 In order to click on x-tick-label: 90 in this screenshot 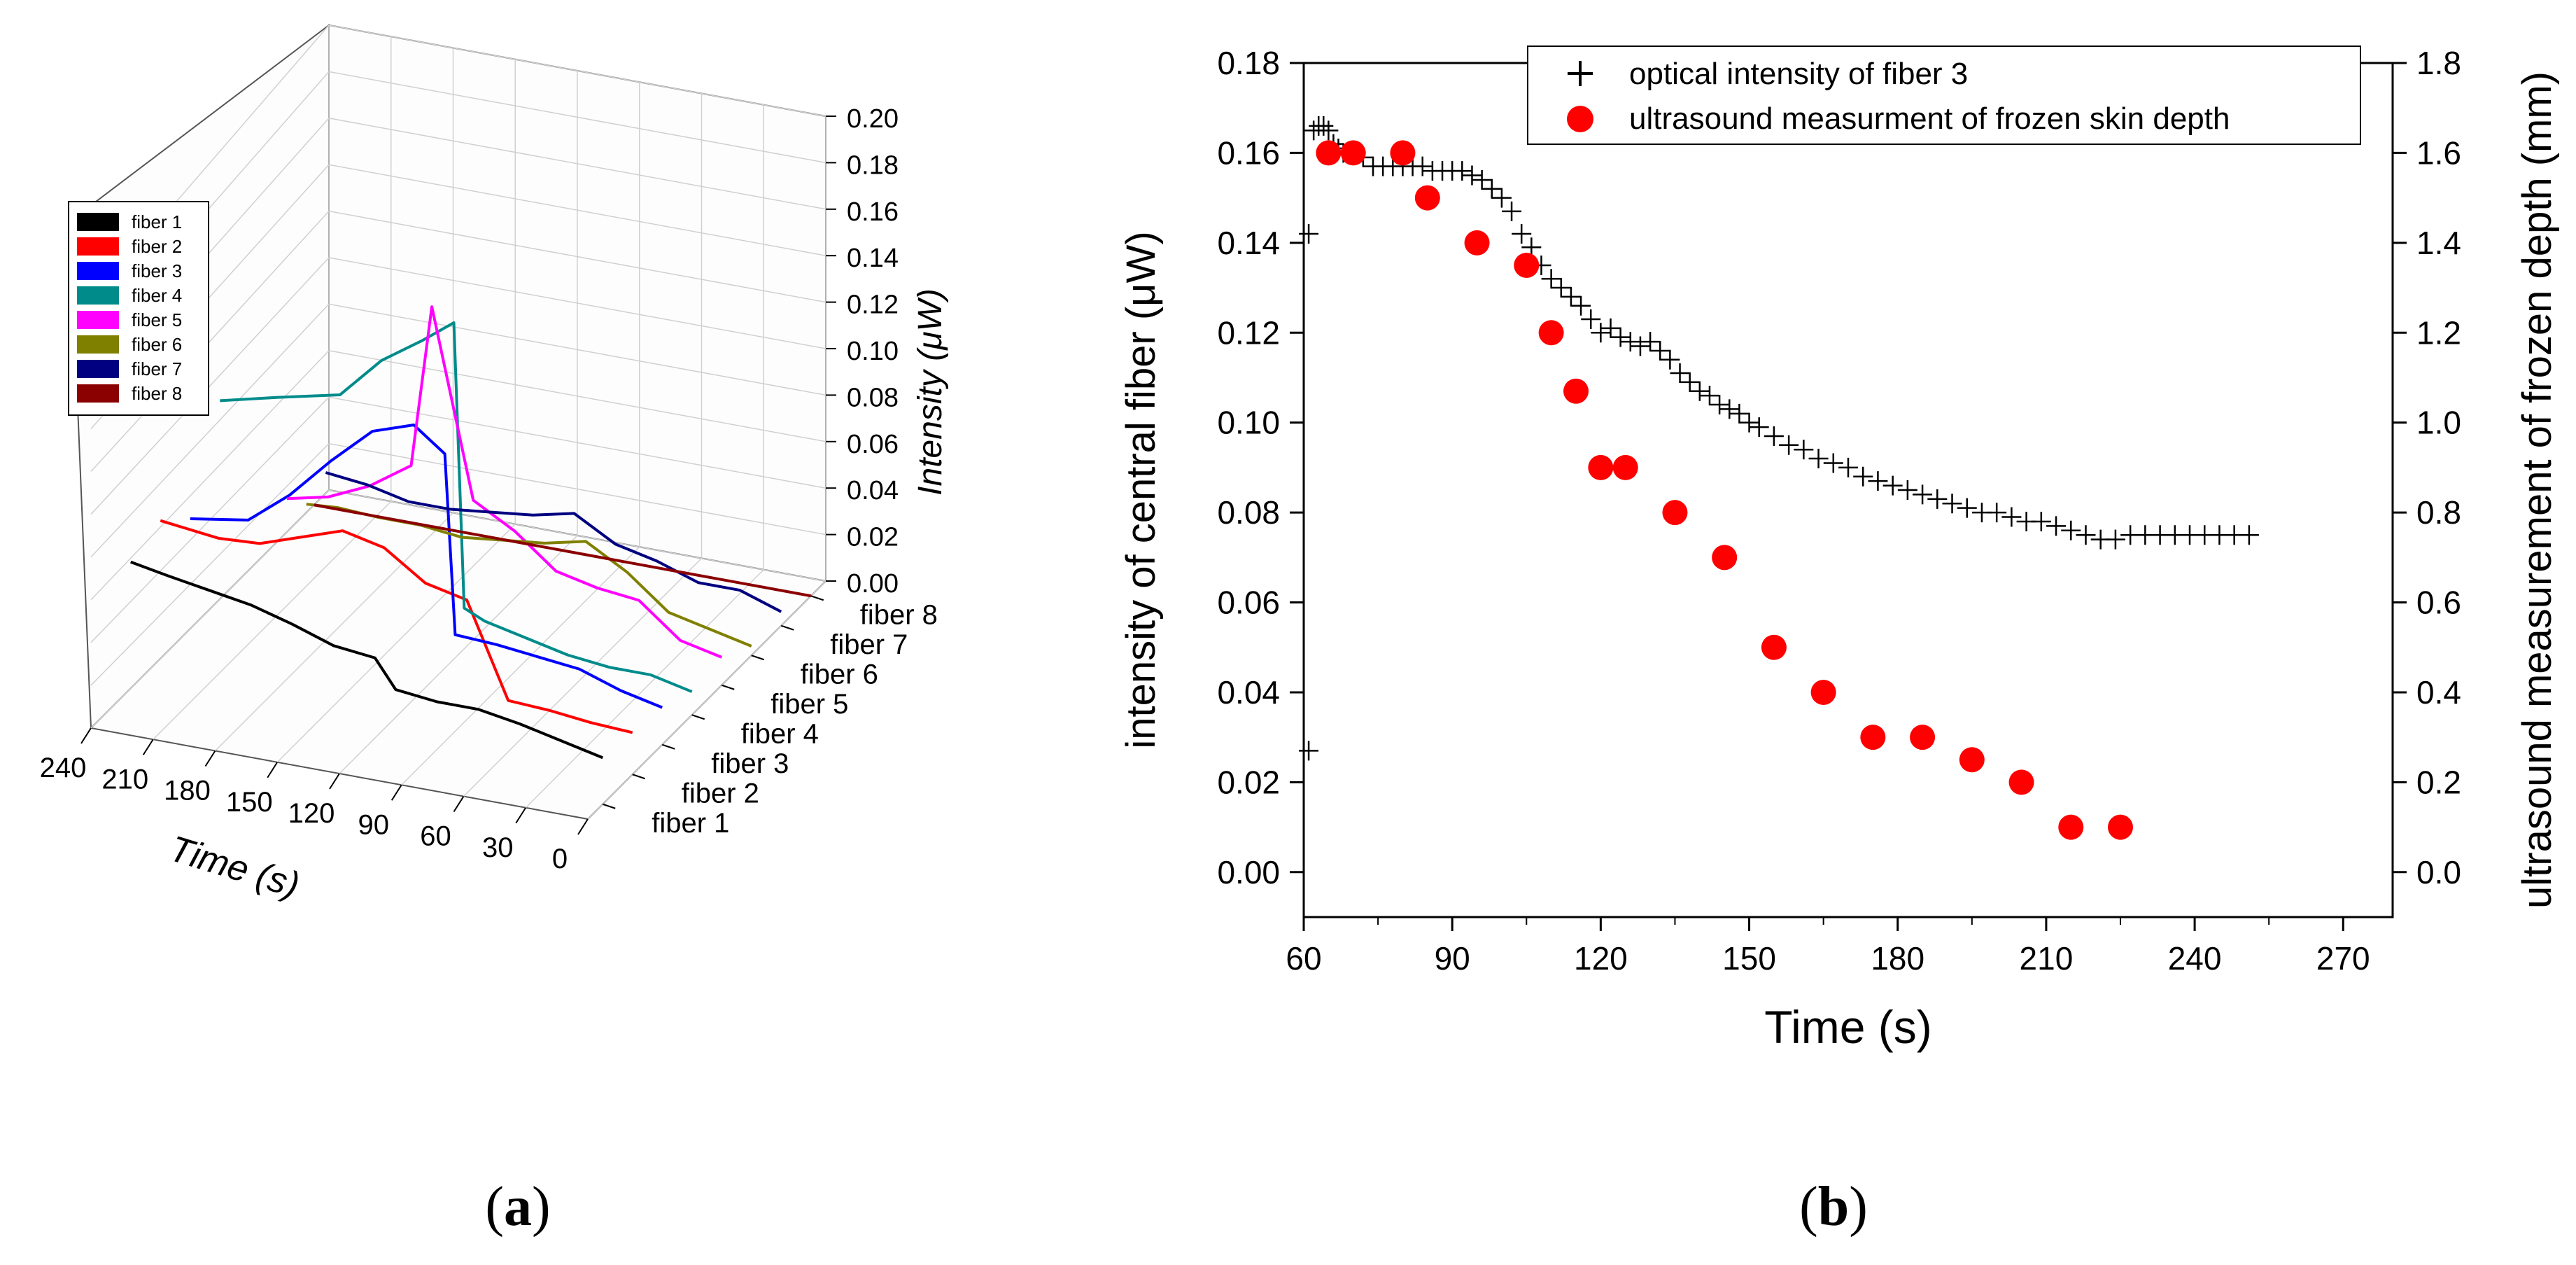, I will do `click(1452, 958)`.